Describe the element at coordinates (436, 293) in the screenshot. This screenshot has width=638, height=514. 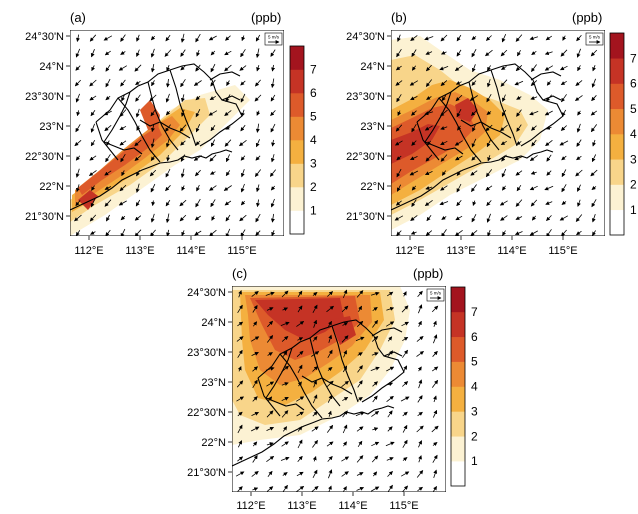
I see `reference-vector-label: 5 m/s` at that location.